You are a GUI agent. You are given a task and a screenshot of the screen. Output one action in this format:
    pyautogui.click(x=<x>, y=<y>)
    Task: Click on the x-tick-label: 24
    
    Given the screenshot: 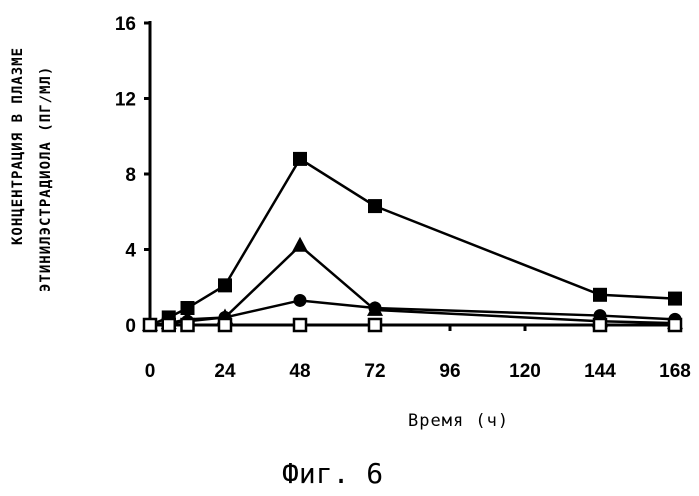 What is the action you would take?
    pyautogui.click(x=225, y=371)
    